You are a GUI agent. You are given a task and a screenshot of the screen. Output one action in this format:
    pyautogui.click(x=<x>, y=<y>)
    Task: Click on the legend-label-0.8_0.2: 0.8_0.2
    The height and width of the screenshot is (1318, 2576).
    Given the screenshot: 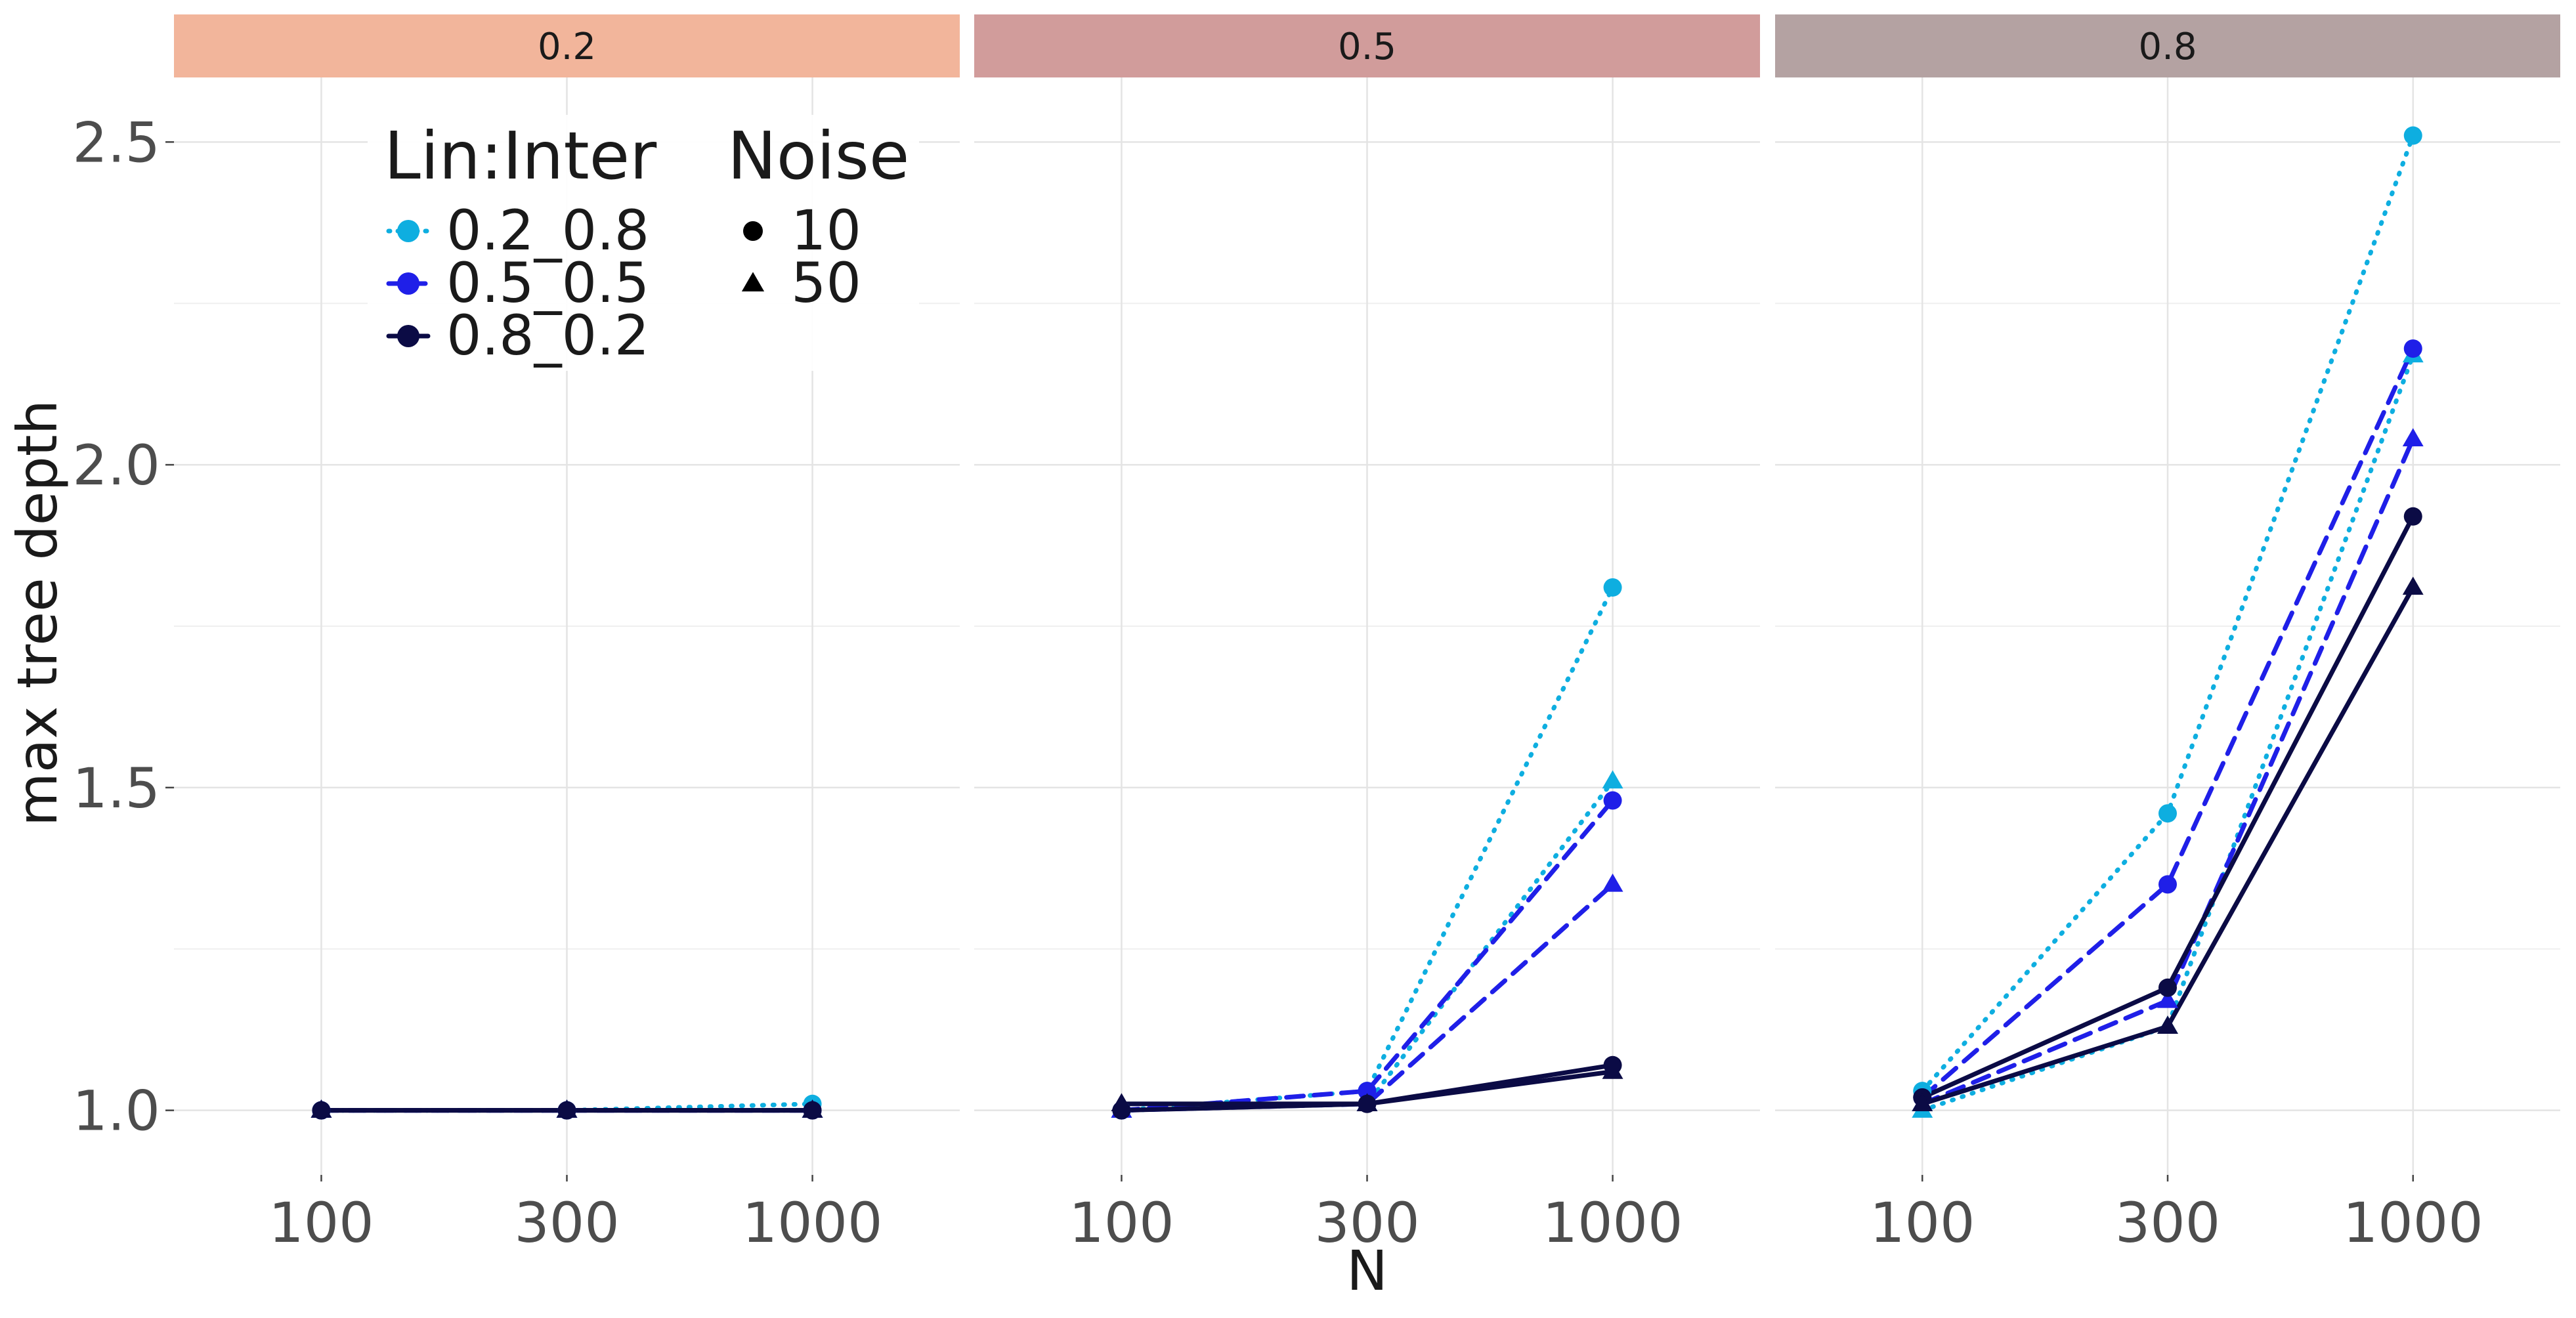 What is the action you would take?
    pyautogui.click(x=547, y=335)
    